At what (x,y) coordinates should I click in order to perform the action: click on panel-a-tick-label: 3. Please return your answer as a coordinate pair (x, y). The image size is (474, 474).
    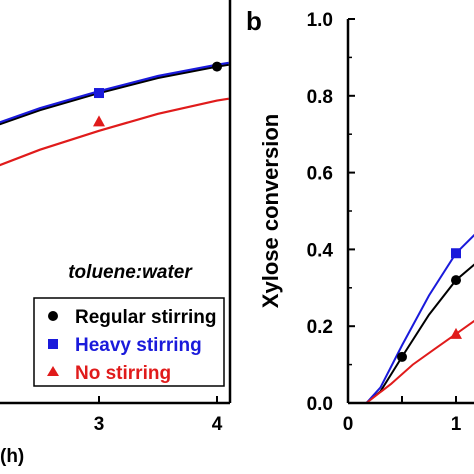
    Looking at the image, I should click on (99, 424).